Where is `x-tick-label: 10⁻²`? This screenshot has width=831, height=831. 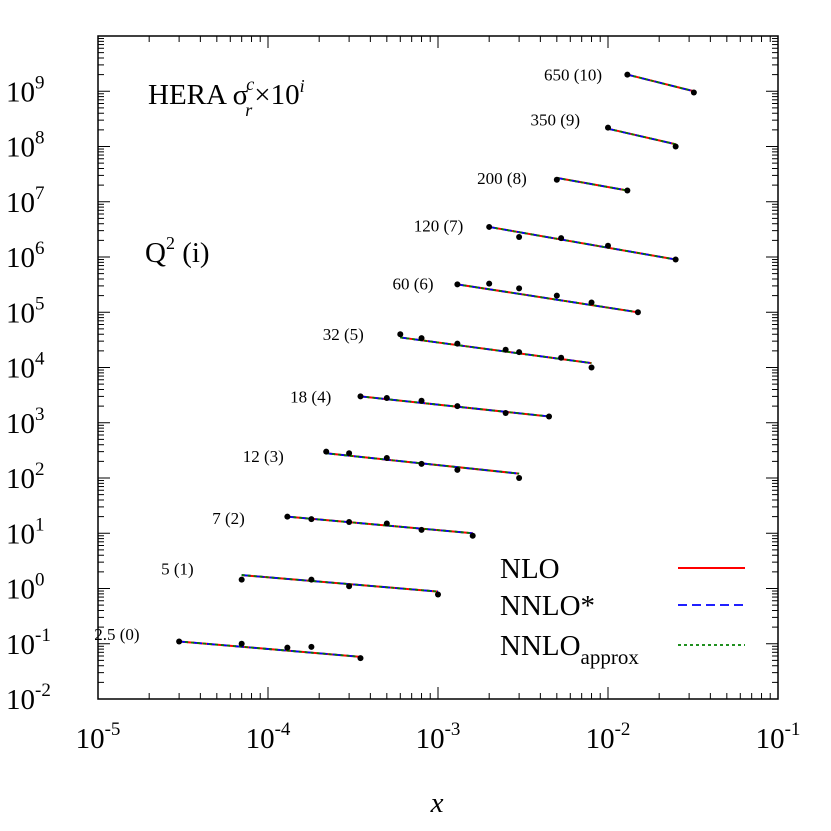 x-tick-label: 10⁻² is located at coordinates (608, 737).